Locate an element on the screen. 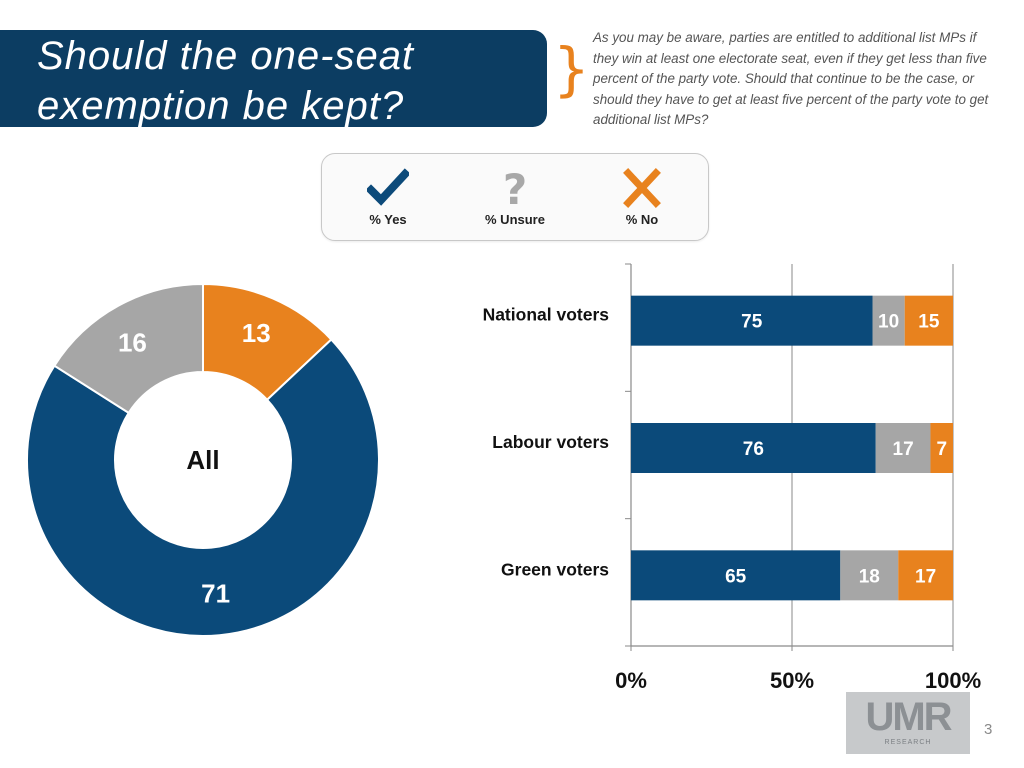 Image resolution: width=1024 pixels, height=768 pixels. bar-value-label: 65 is located at coordinates (736, 576).